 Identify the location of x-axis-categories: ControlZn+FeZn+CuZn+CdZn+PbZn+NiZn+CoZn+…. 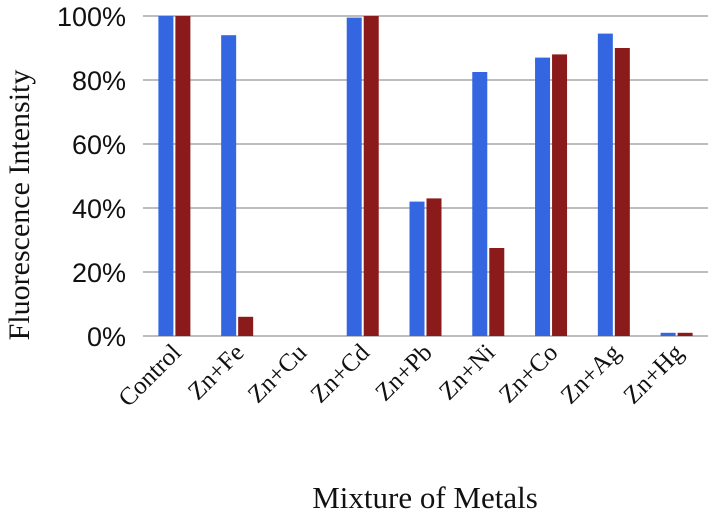
(402, 375).